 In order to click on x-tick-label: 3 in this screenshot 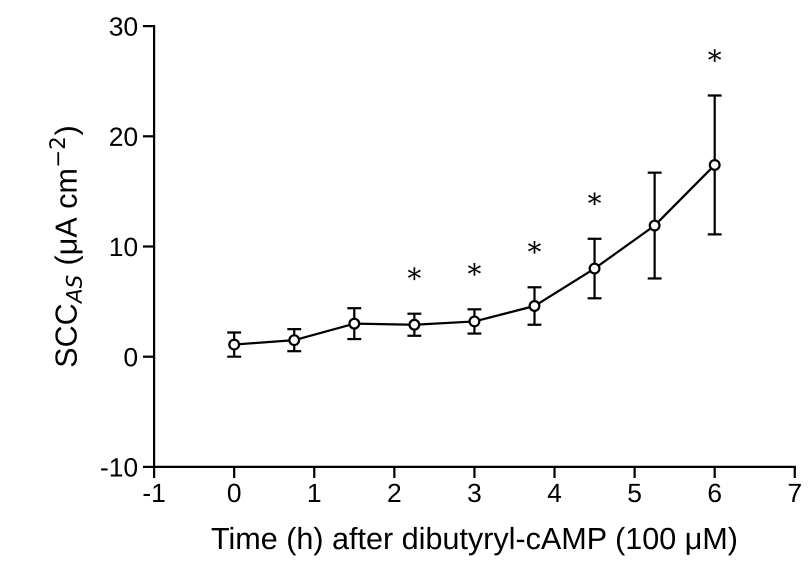, I will do `click(474, 493)`.